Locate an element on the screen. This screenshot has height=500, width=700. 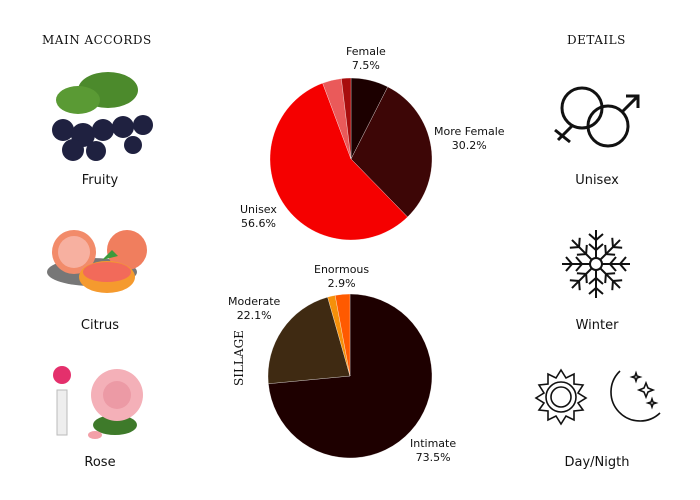
sun-moon-icon is located at coordinates (597, 397).